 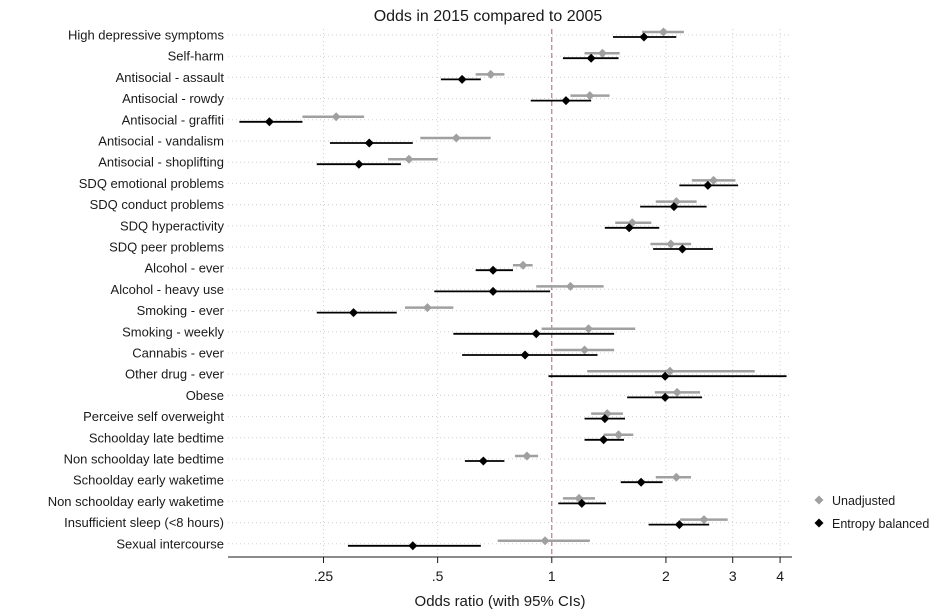 I want to click on category-label: Schoolday early waketime, so click(x=148, y=480).